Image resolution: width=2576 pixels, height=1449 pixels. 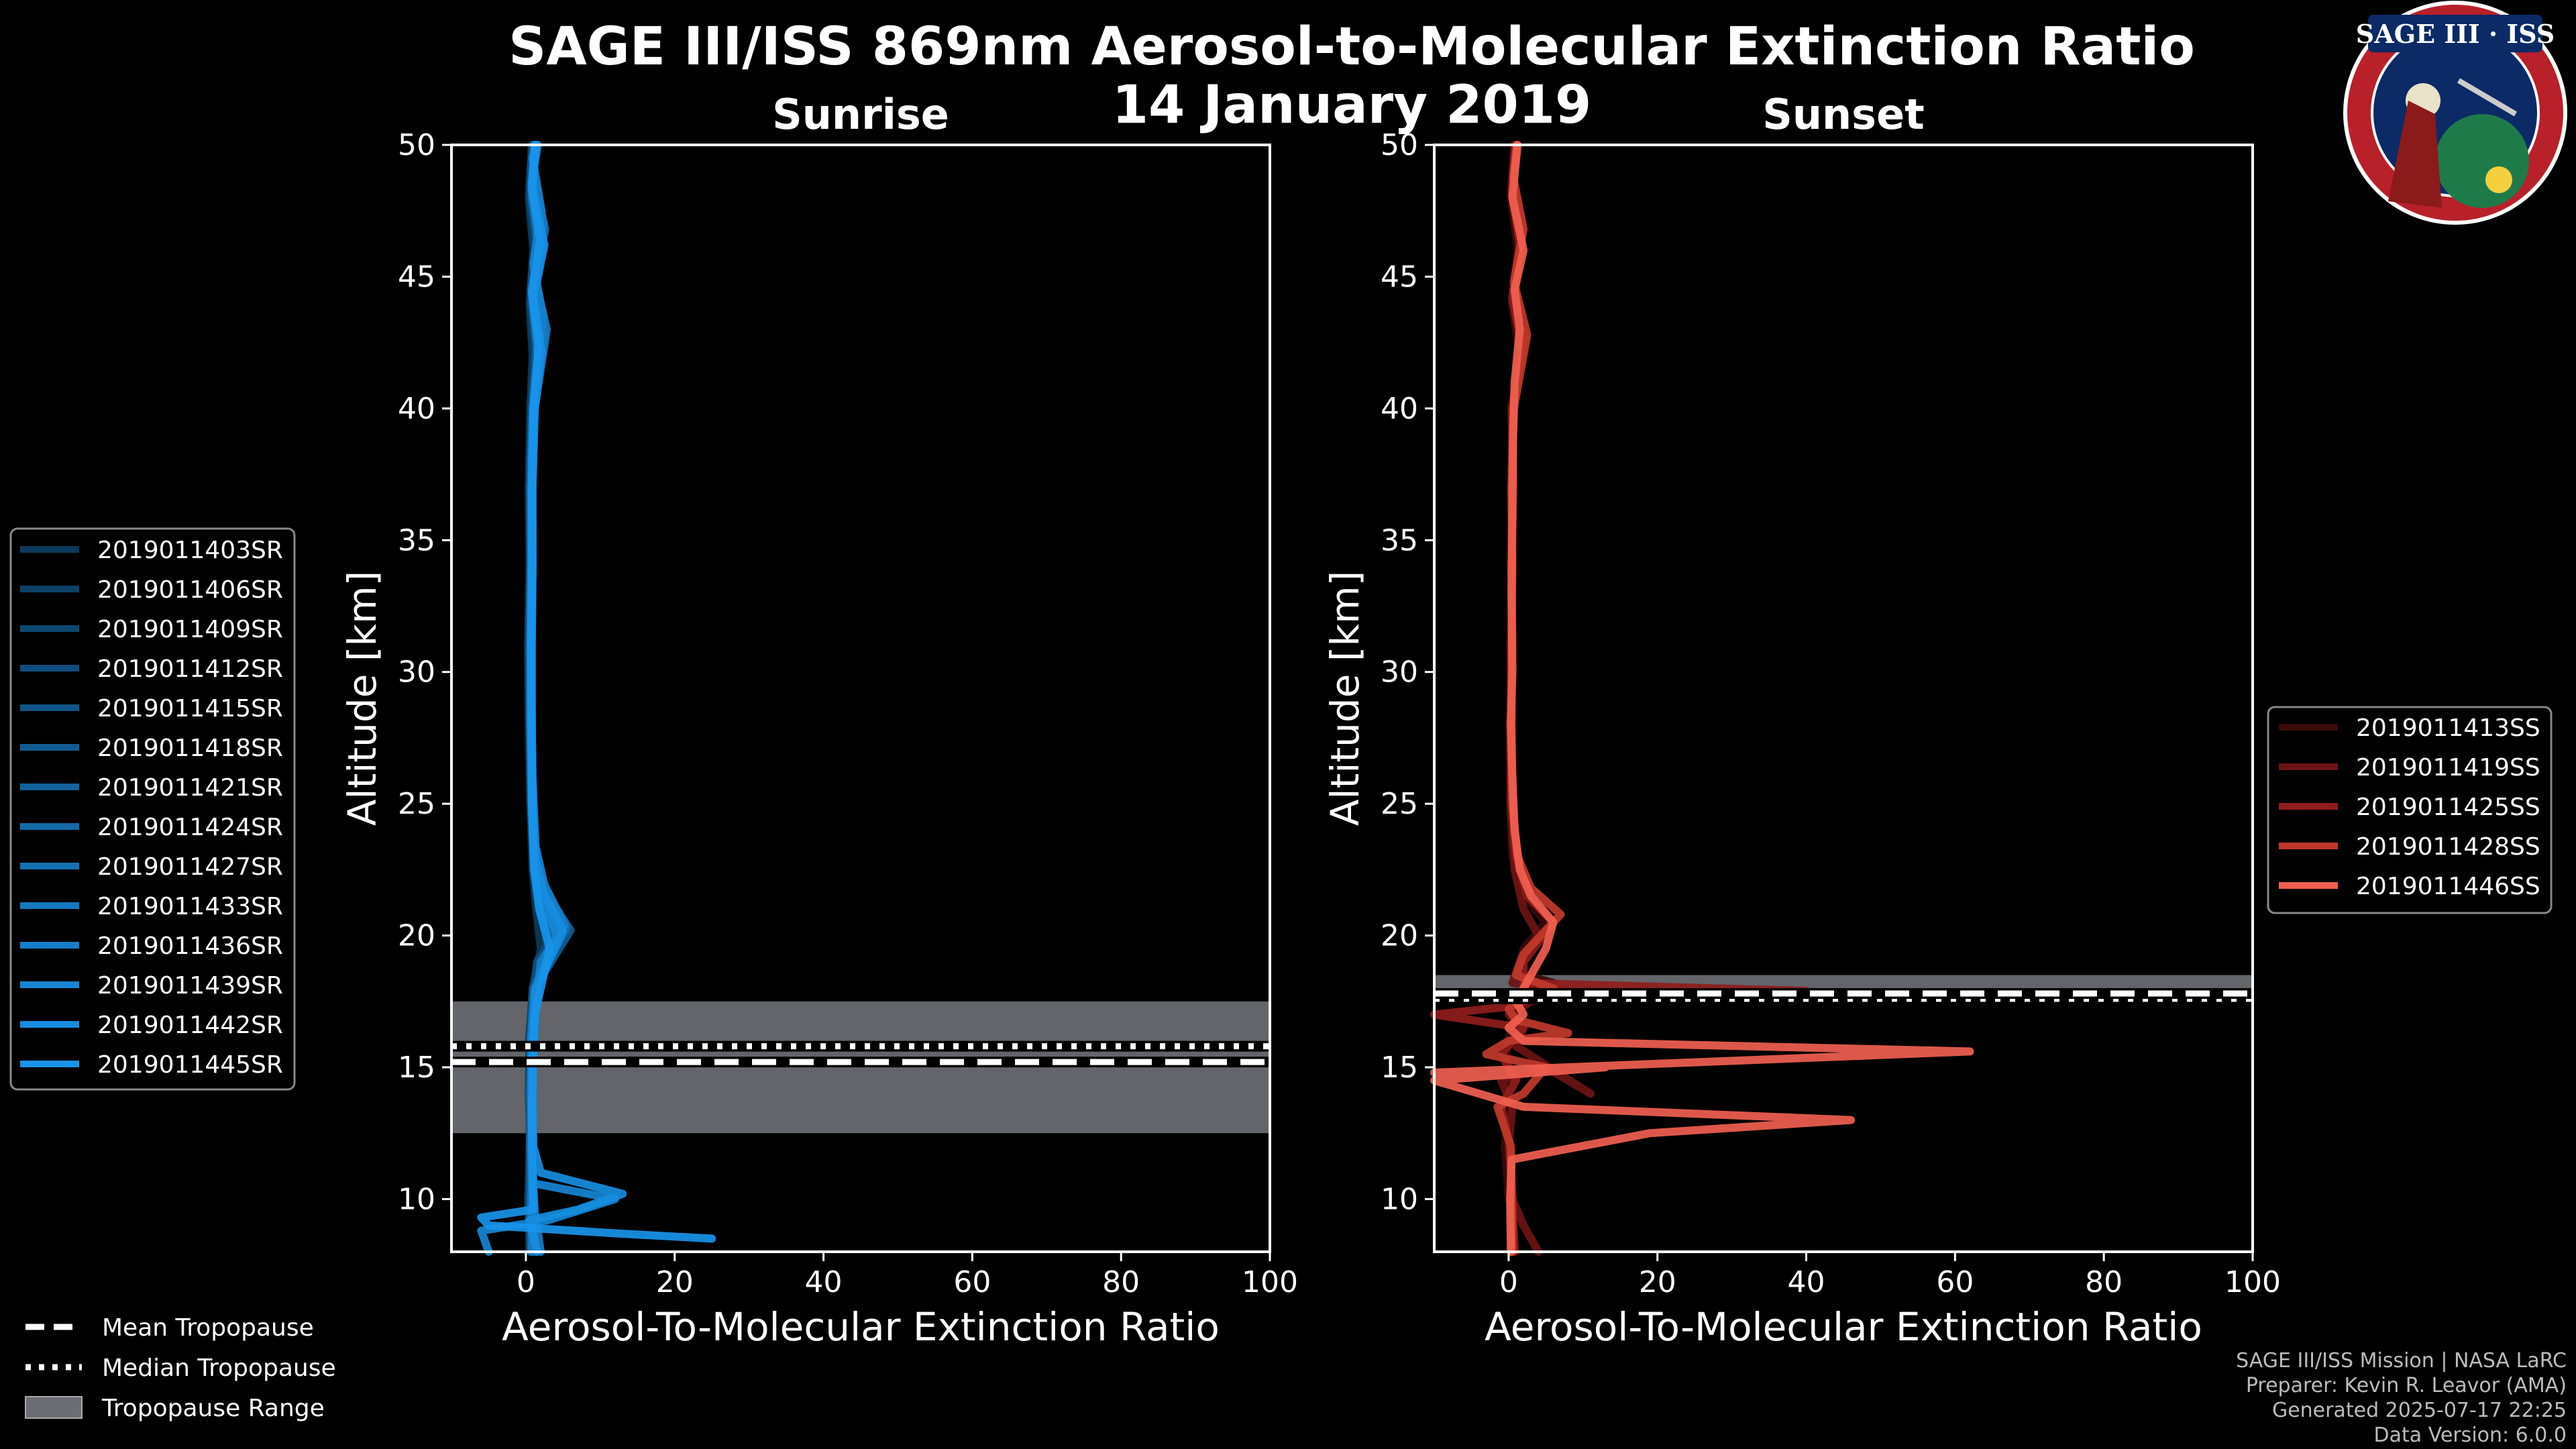 I want to click on sunrise-legend-label: 2019011442SR, so click(x=190, y=1025).